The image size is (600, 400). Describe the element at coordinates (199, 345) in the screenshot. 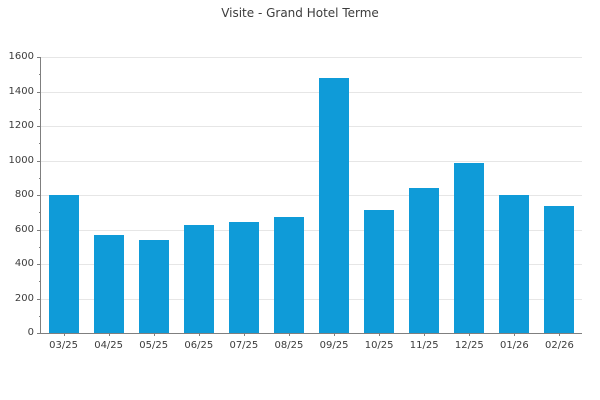

I see `x-axis-label: 06/25` at that location.